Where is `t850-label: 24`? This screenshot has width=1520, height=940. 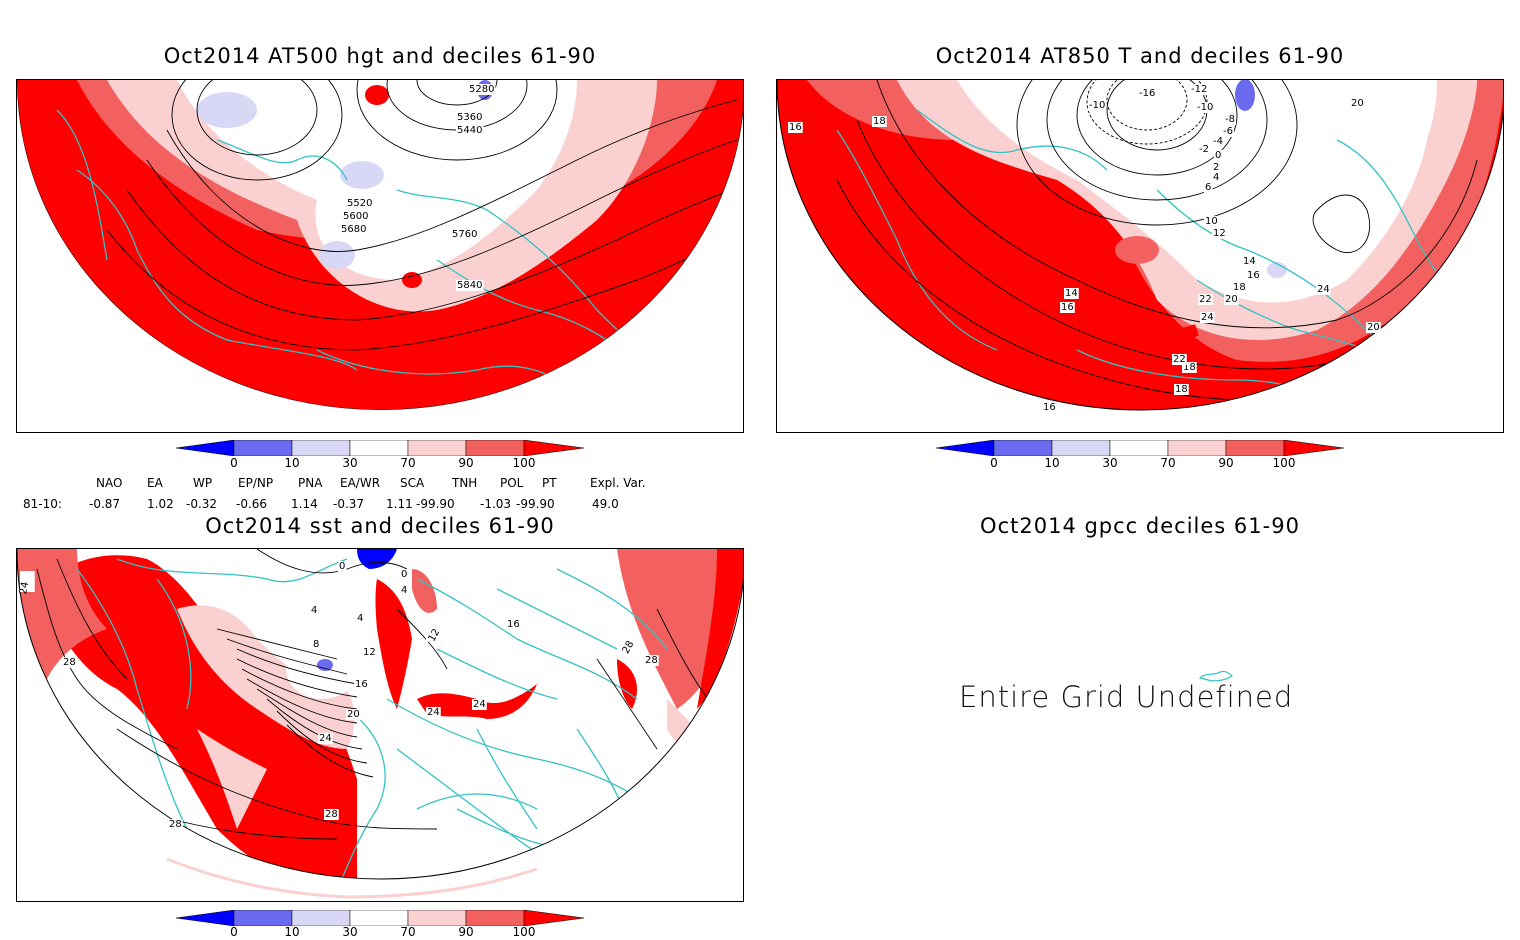
t850-label: 24 is located at coordinates (1323, 289).